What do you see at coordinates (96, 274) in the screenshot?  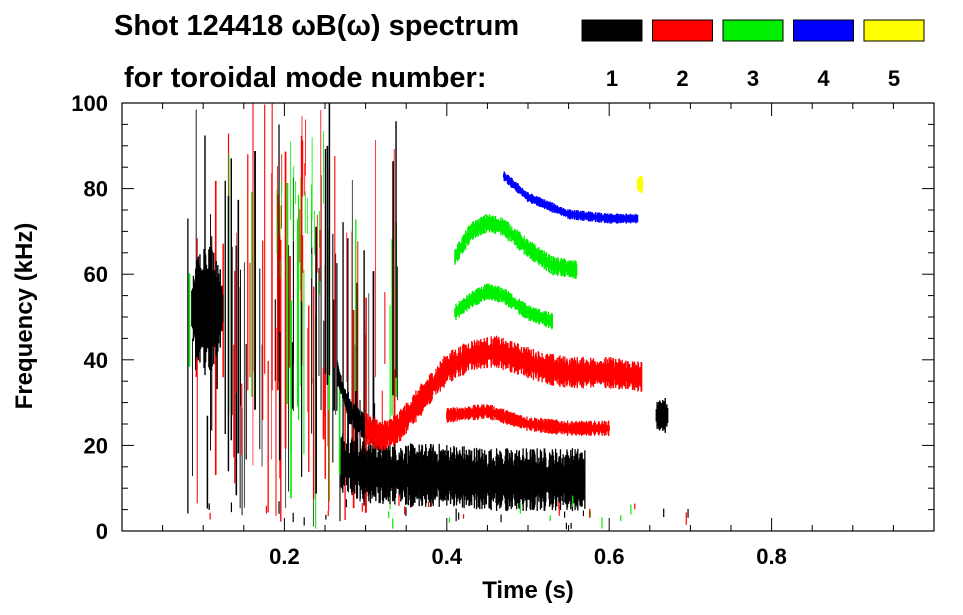 I see `y-tick-label: 60` at bounding box center [96, 274].